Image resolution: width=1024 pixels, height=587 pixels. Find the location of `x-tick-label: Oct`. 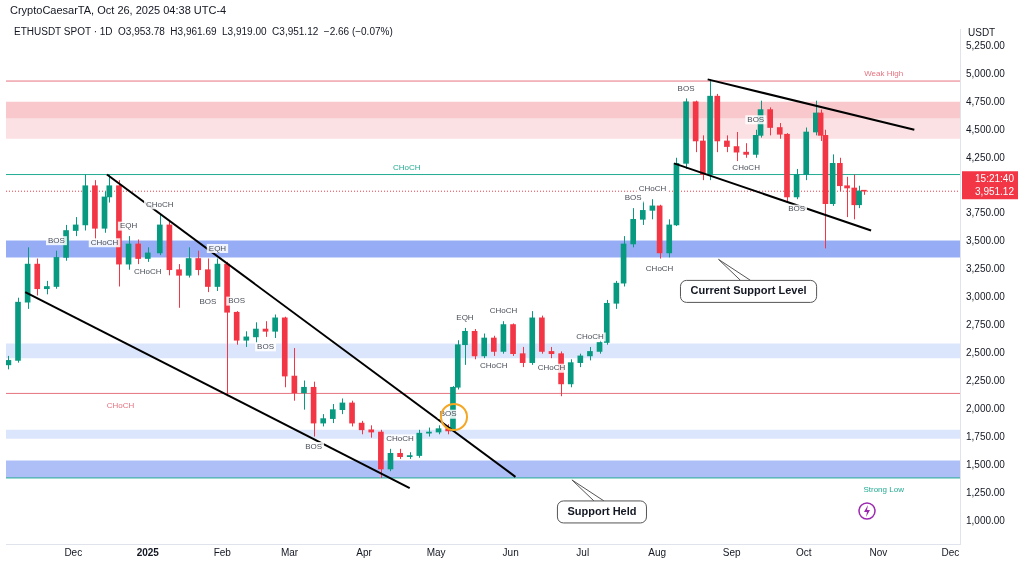

x-tick-label: Oct is located at coordinates (804, 552).